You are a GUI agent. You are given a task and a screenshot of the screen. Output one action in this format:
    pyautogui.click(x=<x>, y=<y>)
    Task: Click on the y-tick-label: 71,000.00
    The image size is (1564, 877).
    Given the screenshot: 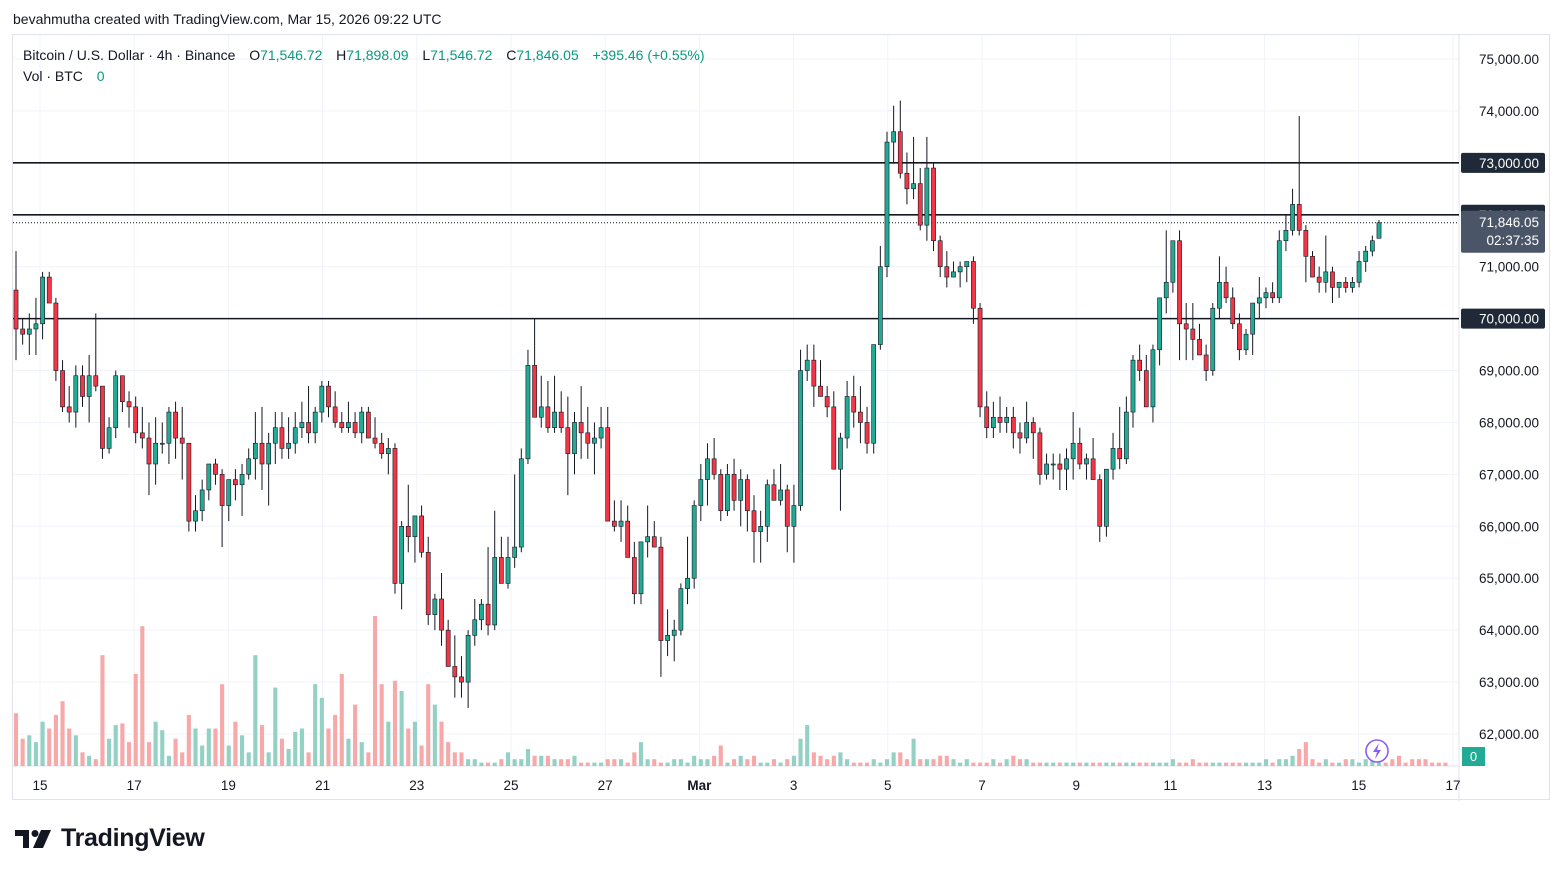 What is the action you would take?
    pyautogui.click(x=1509, y=267)
    